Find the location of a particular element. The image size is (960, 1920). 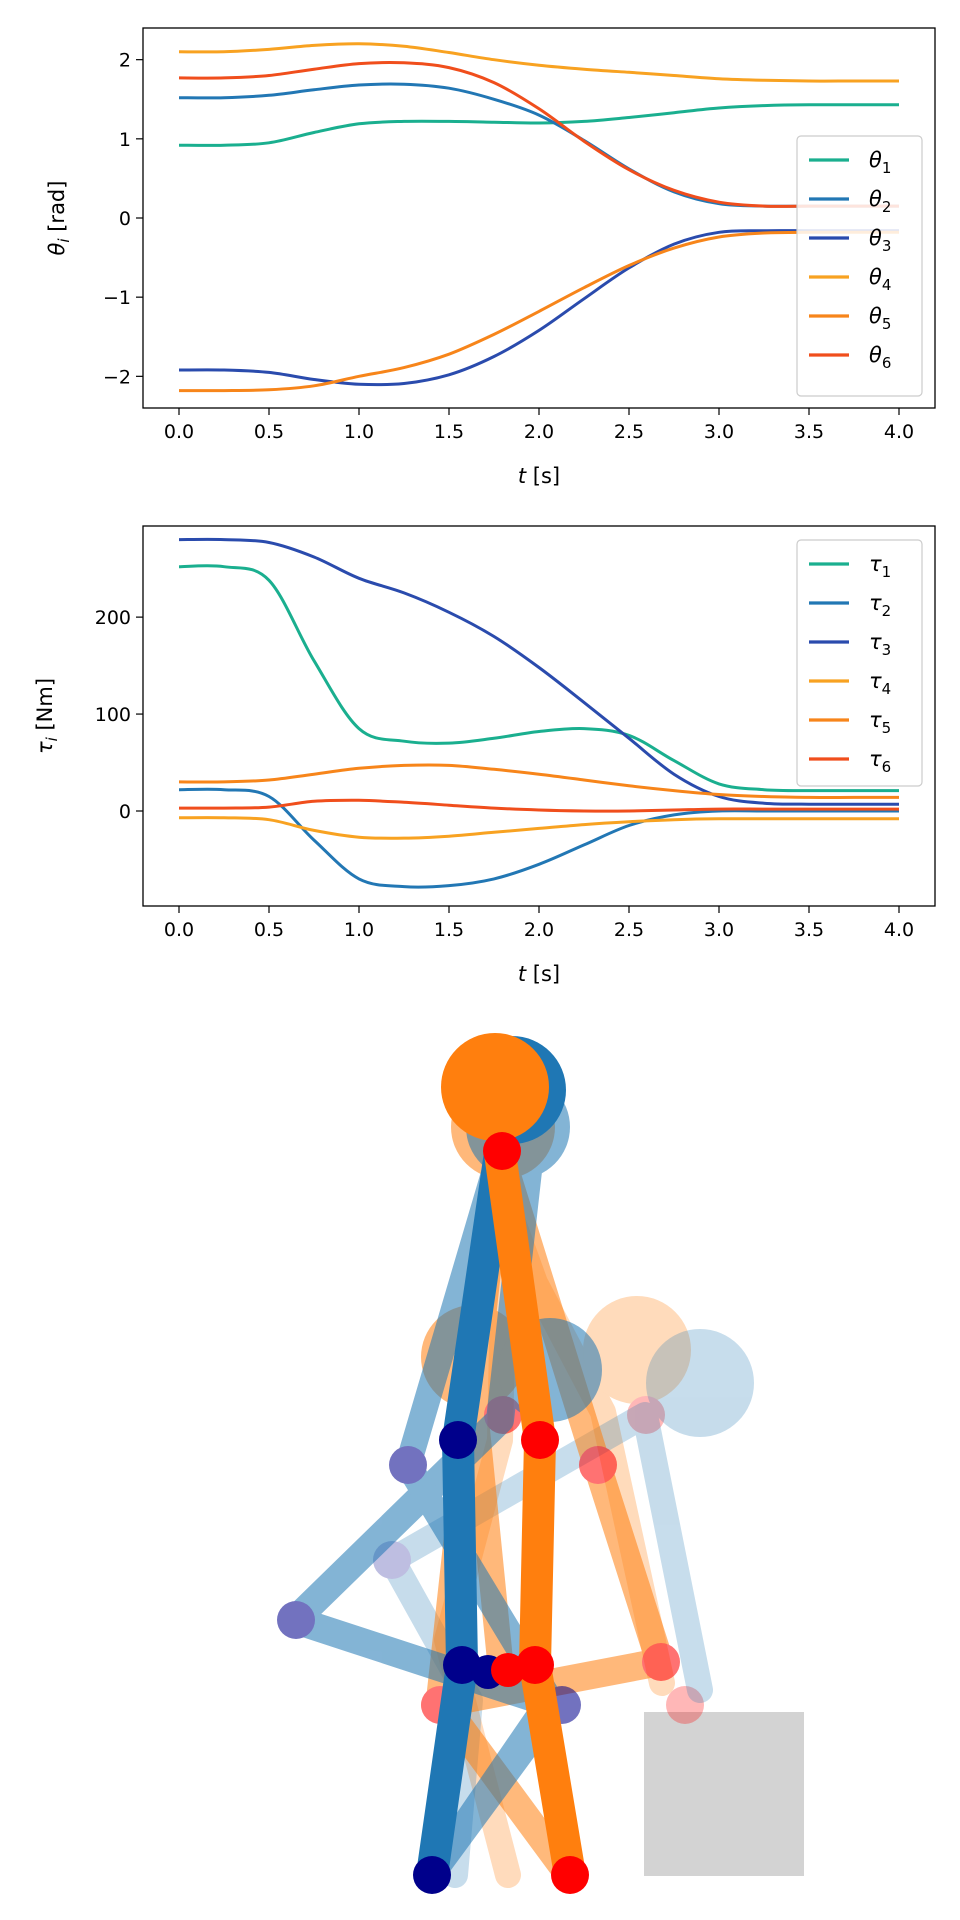

legend-entry: θ5 is located at coordinates (880, 318).